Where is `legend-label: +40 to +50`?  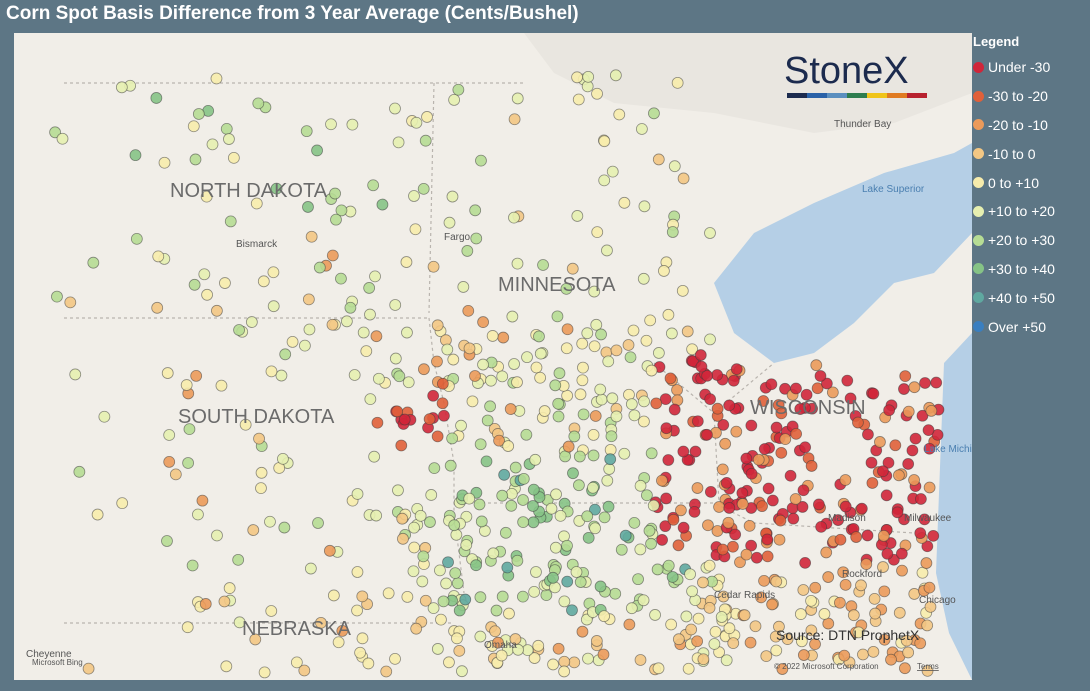 legend-label: +40 to +50 is located at coordinates (1021, 297).